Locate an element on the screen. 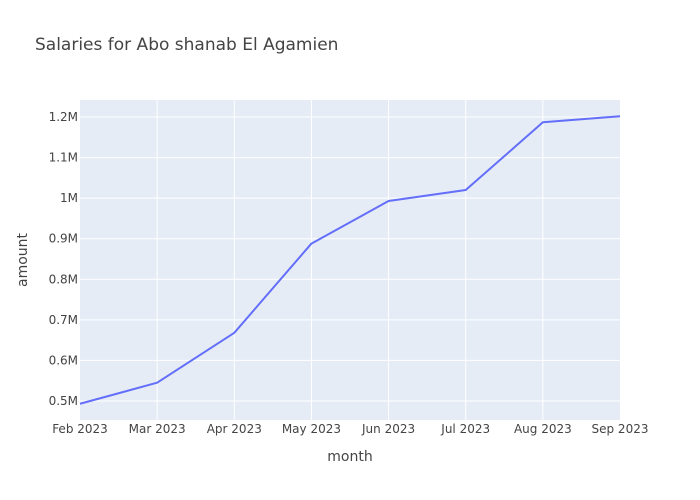  x-tick-label: Jun 2023 is located at coordinates (388, 429).